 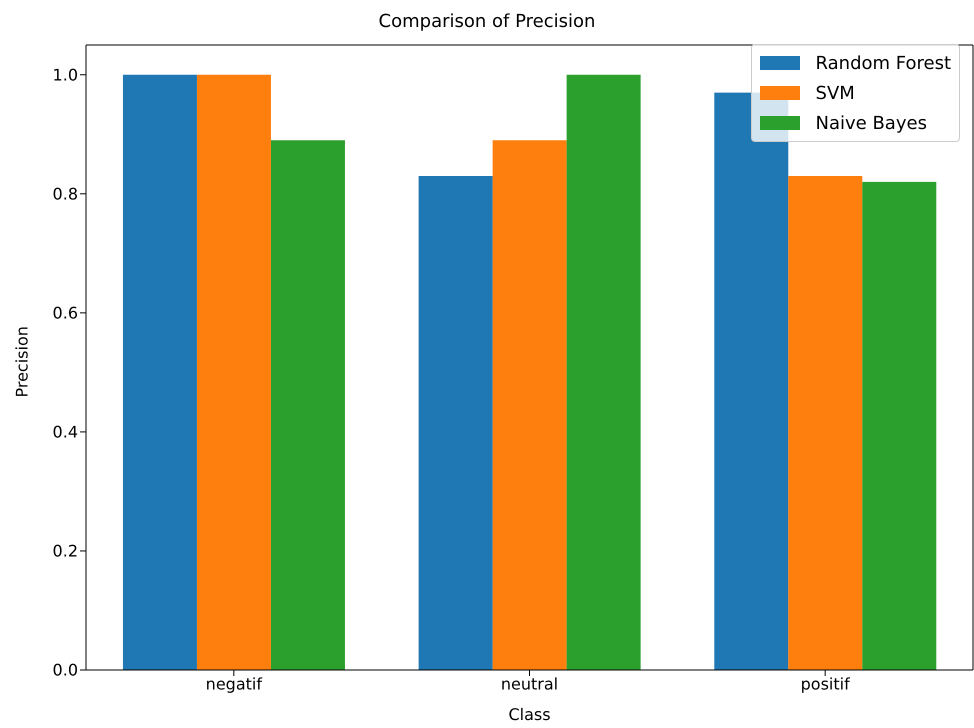 What do you see at coordinates (65, 74) in the screenshot?
I see `y-tick-label: 1.0` at bounding box center [65, 74].